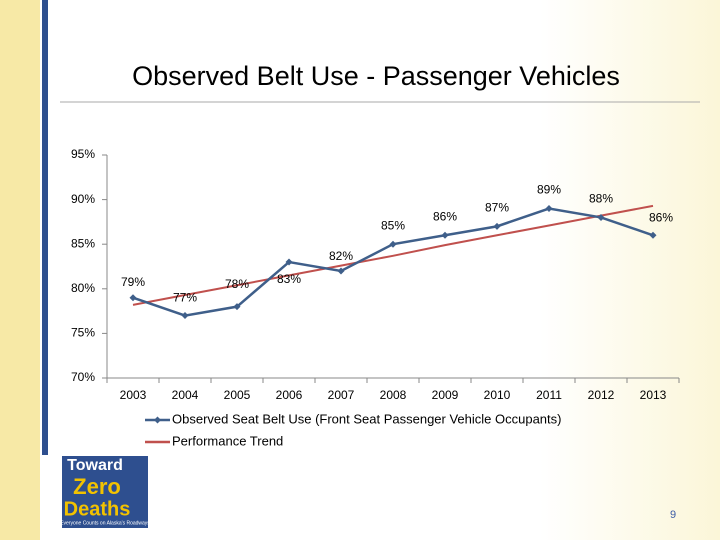 The image size is (720, 540). I want to click on legend-marker, so click(157, 420).